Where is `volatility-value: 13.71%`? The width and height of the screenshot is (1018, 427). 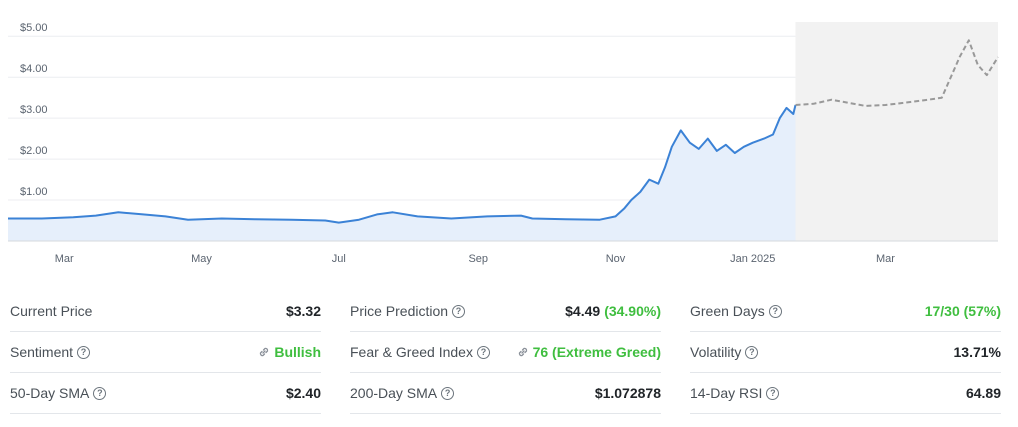
volatility-value: 13.71% is located at coordinates (977, 352).